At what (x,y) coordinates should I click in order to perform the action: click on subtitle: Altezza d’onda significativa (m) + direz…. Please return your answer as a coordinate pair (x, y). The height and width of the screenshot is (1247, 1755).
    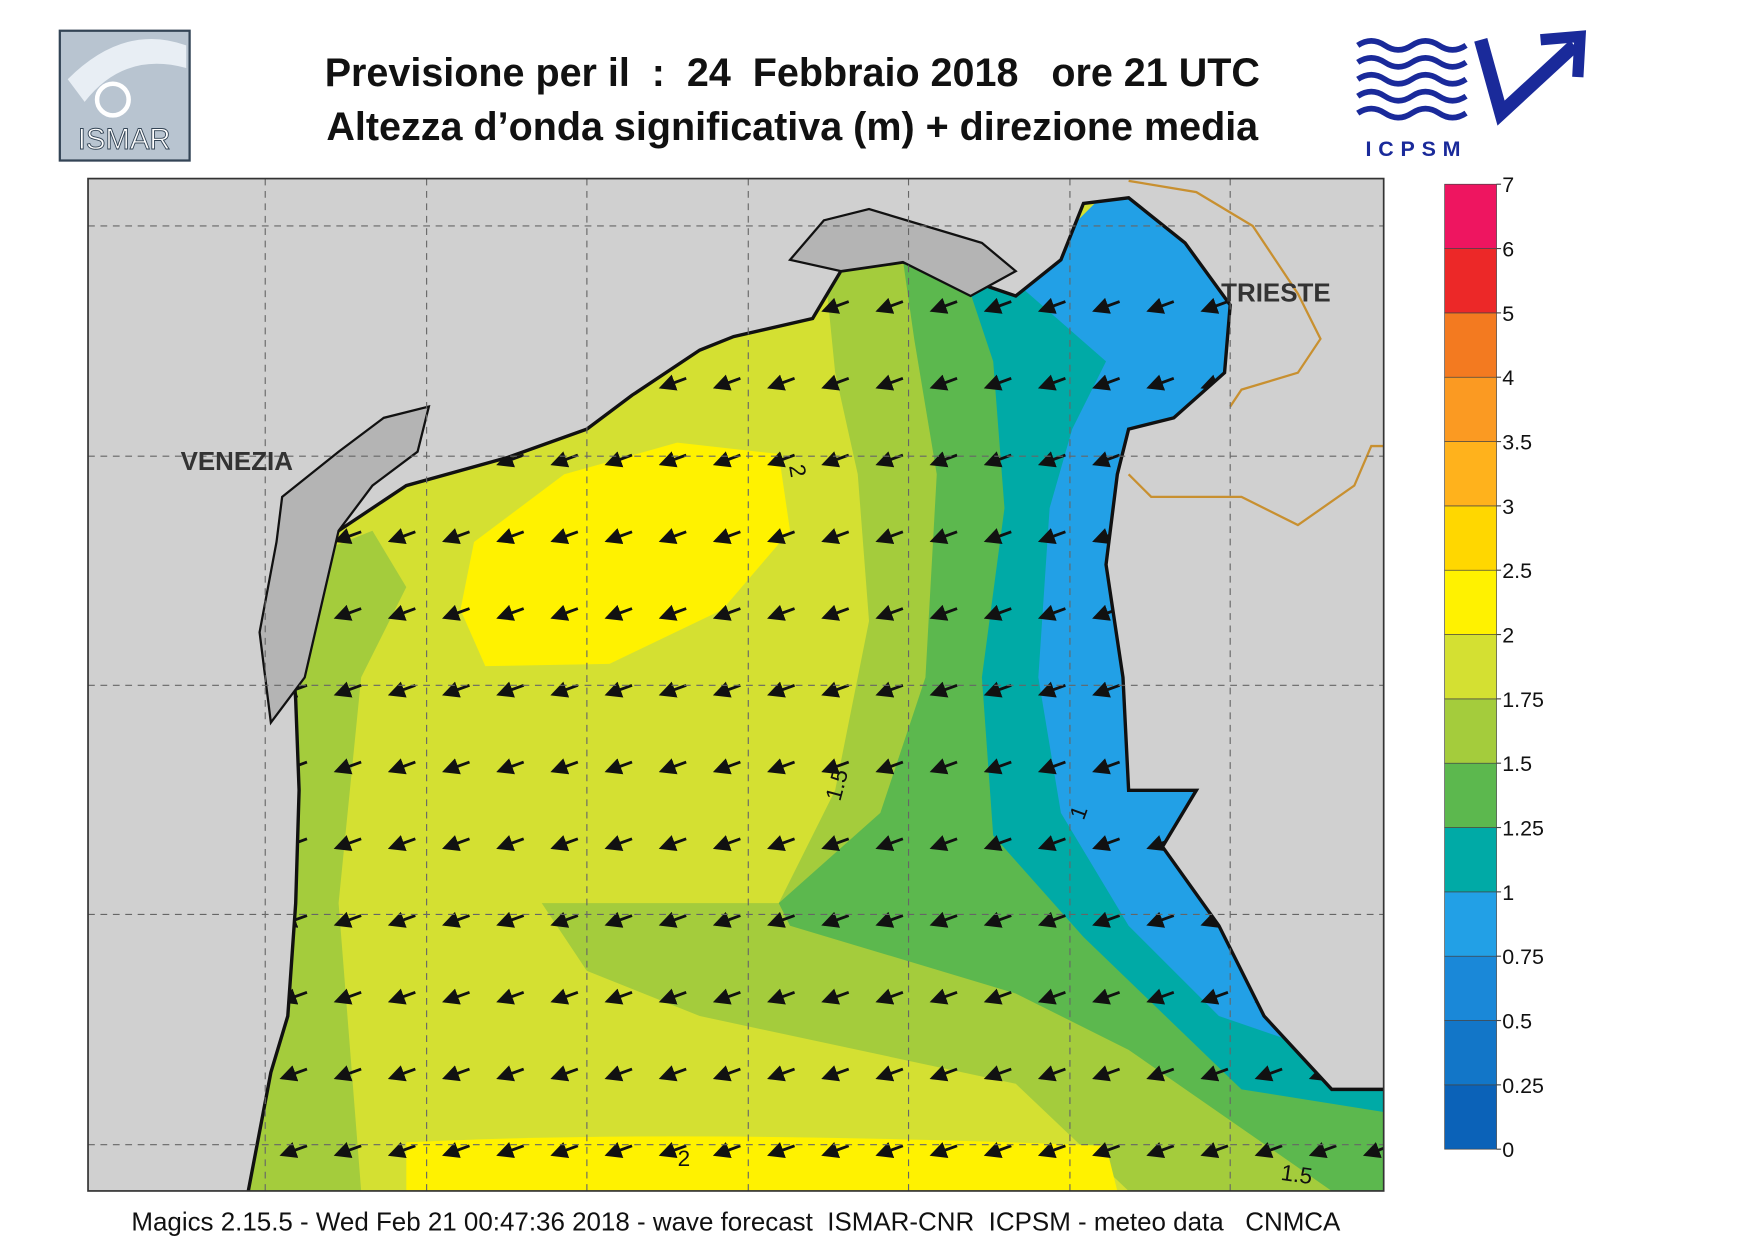
    Looking at the image, I should click on (792, 127).